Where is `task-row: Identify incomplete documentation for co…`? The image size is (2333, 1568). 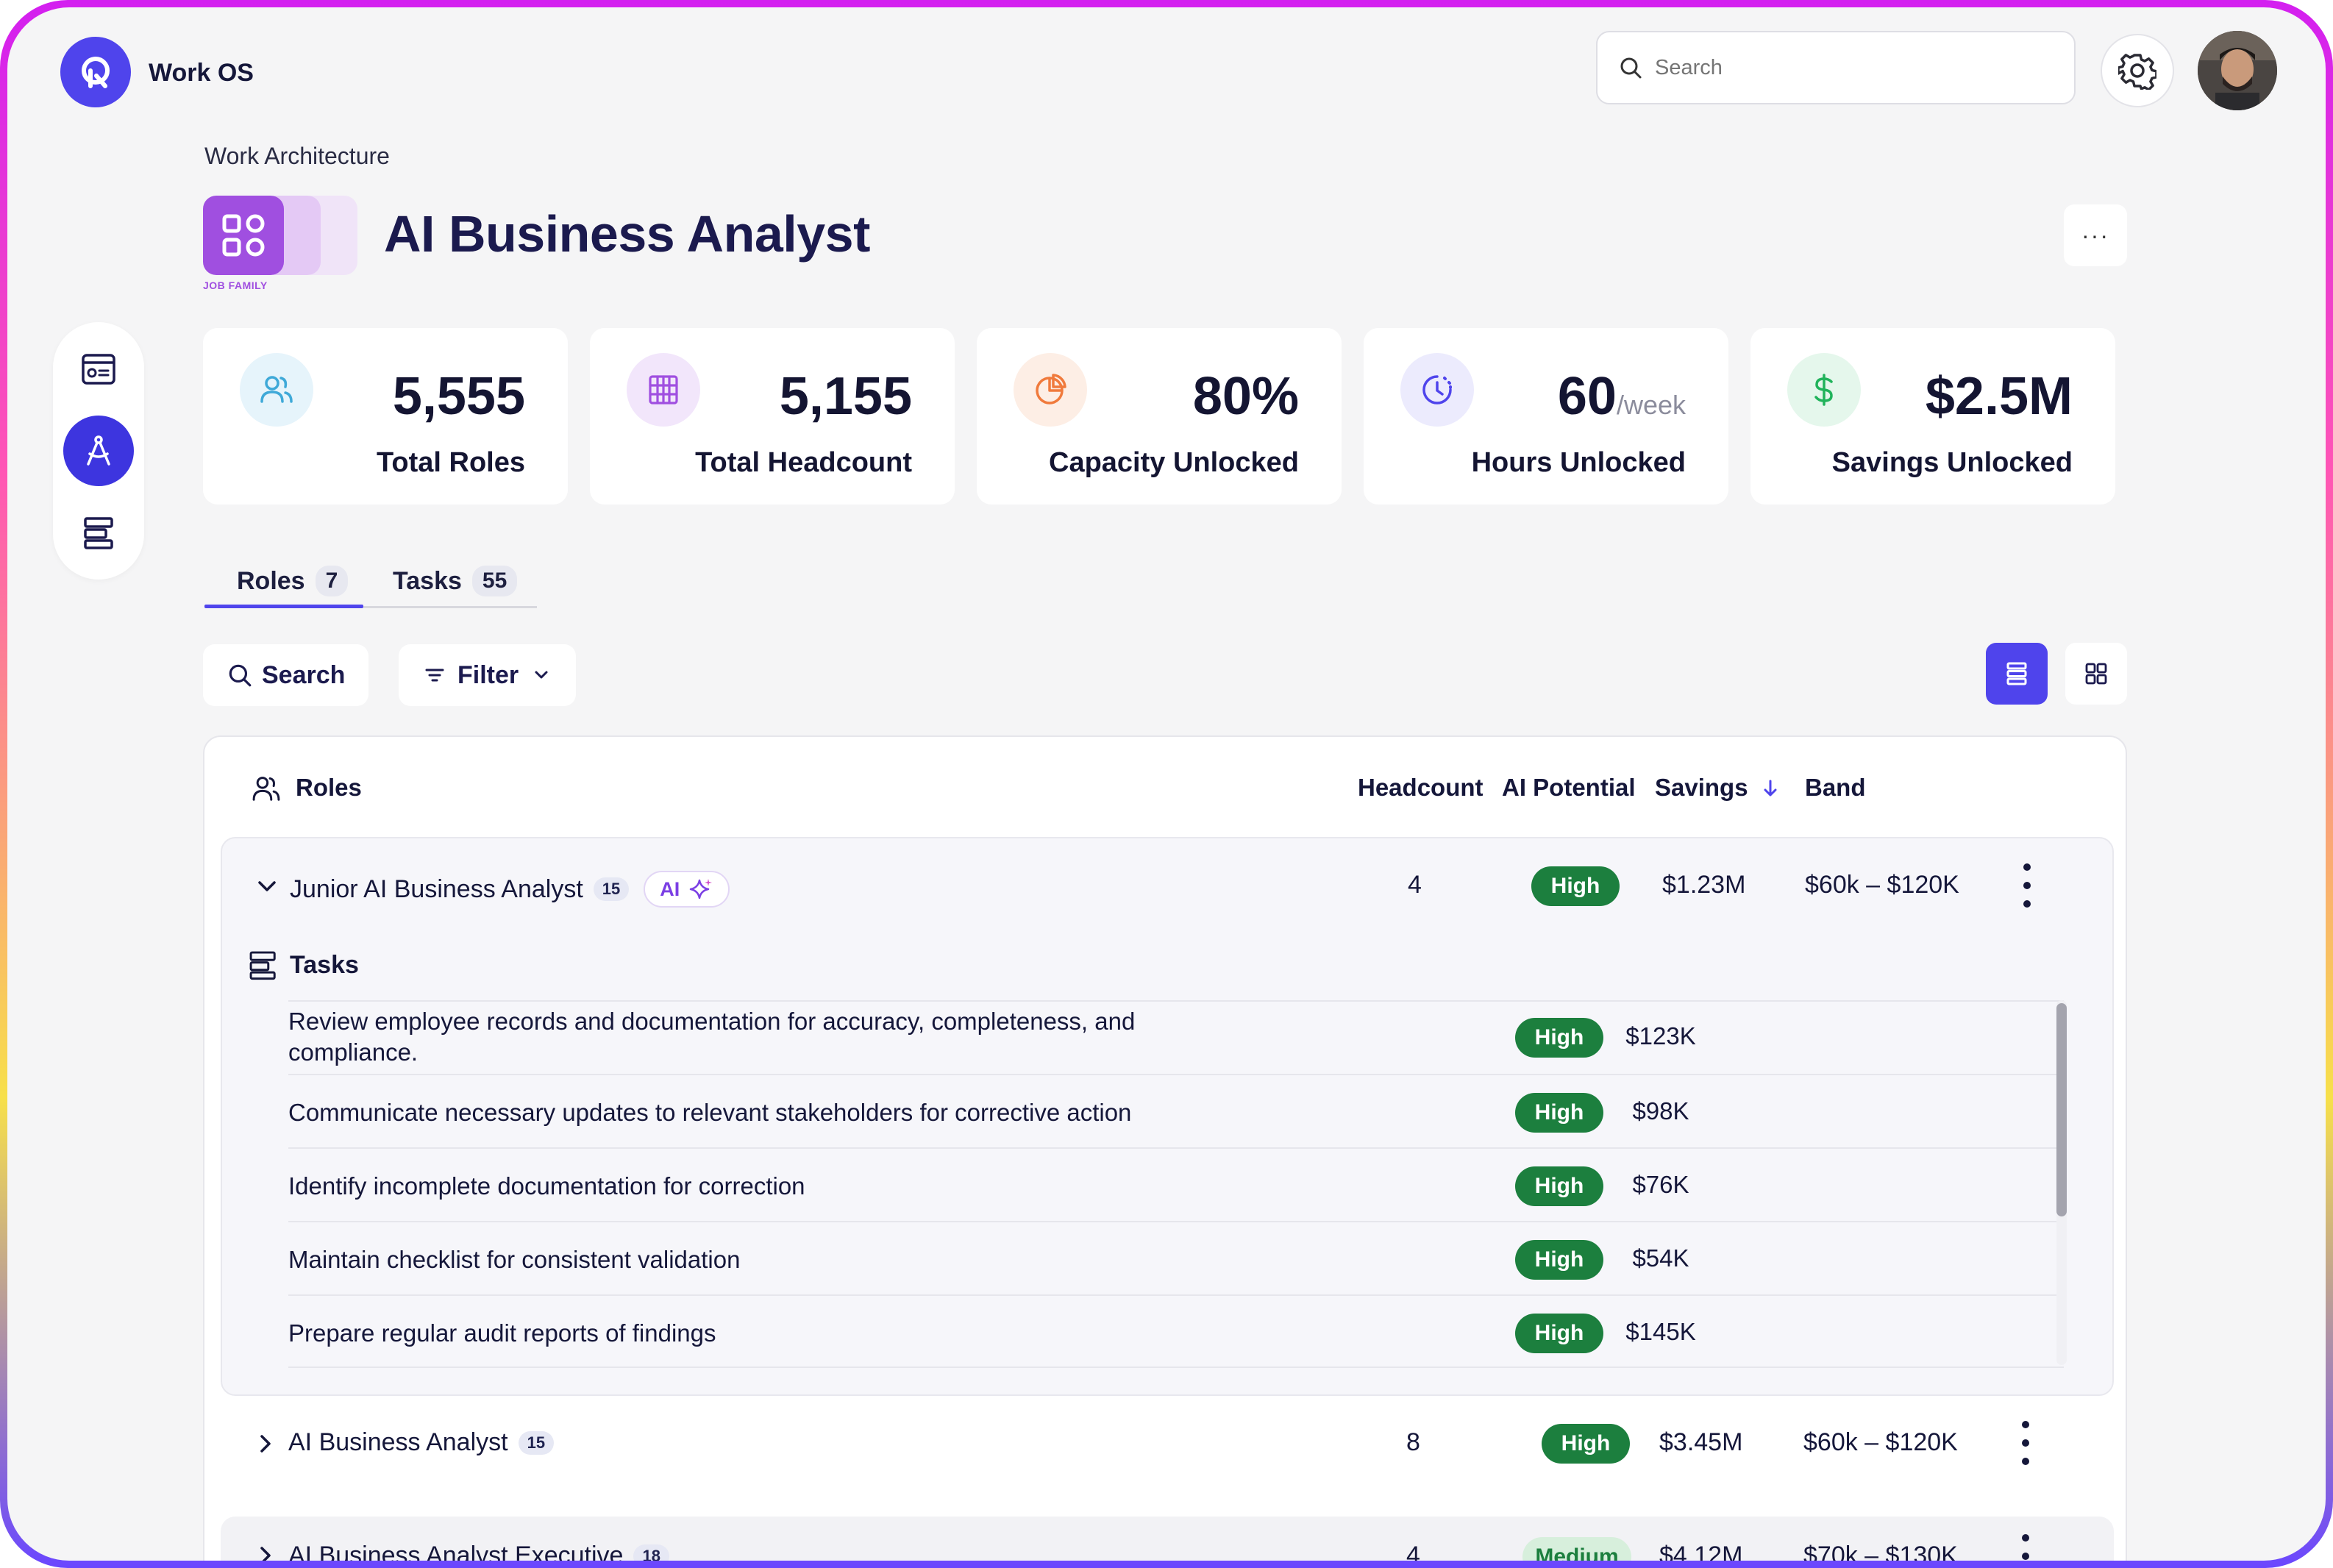
task-row: Identify incomplete documentation for co… is located at coordinates (1176, 1184).